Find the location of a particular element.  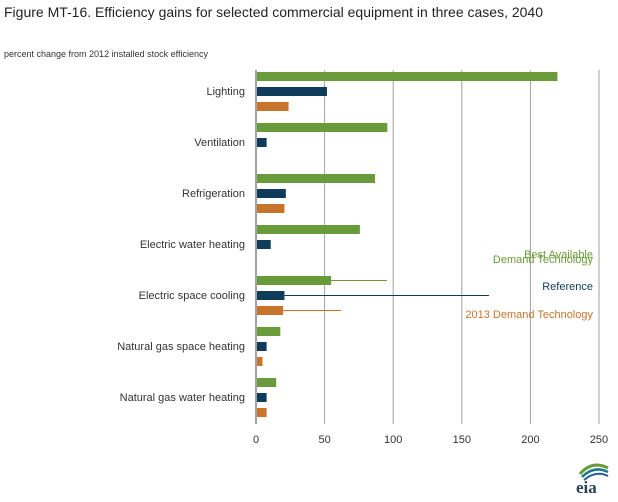

eia-logo: eia is located at coordinates (594, 478).